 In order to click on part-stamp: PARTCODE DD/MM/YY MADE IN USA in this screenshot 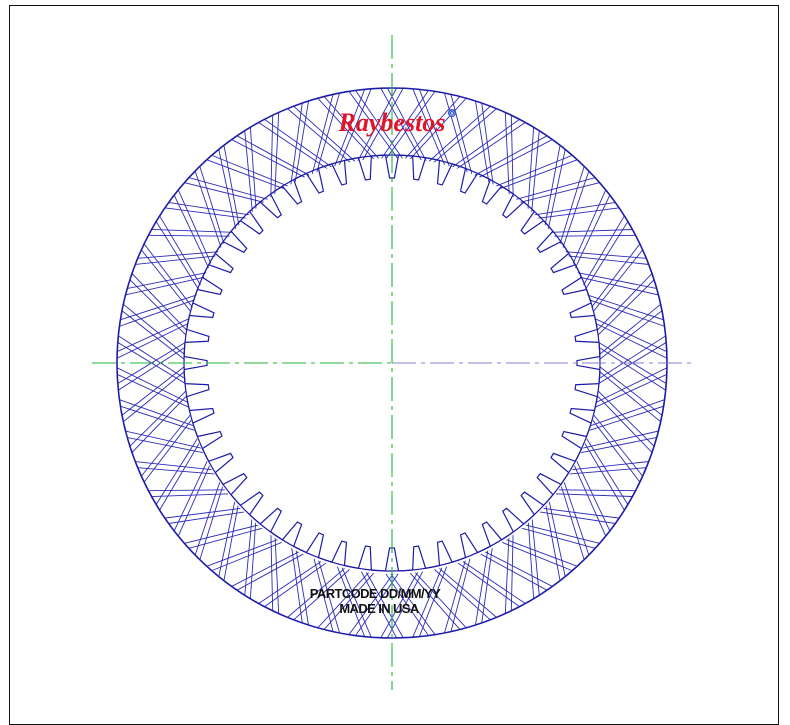, I will do `click(376, 601)`.